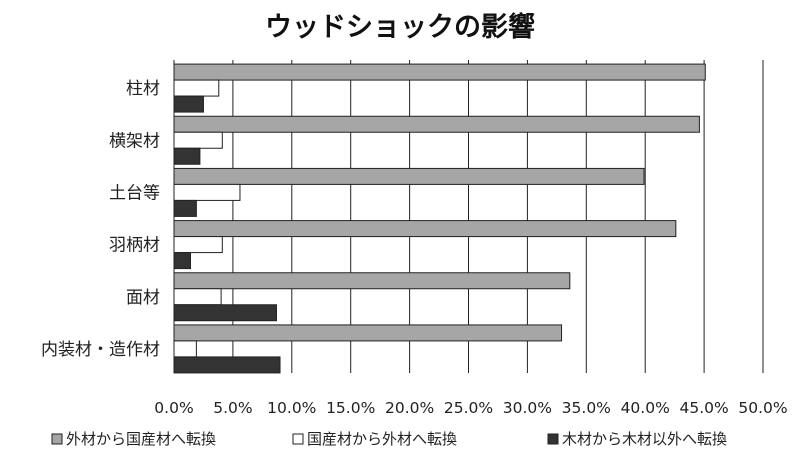 Image resolution: width=800 pixels, height=461 pixels. What do you see at coordinates (703, 408) in the screenshot?
I see `x-tick-label: 45.0%` at bounding box center [703, 408].